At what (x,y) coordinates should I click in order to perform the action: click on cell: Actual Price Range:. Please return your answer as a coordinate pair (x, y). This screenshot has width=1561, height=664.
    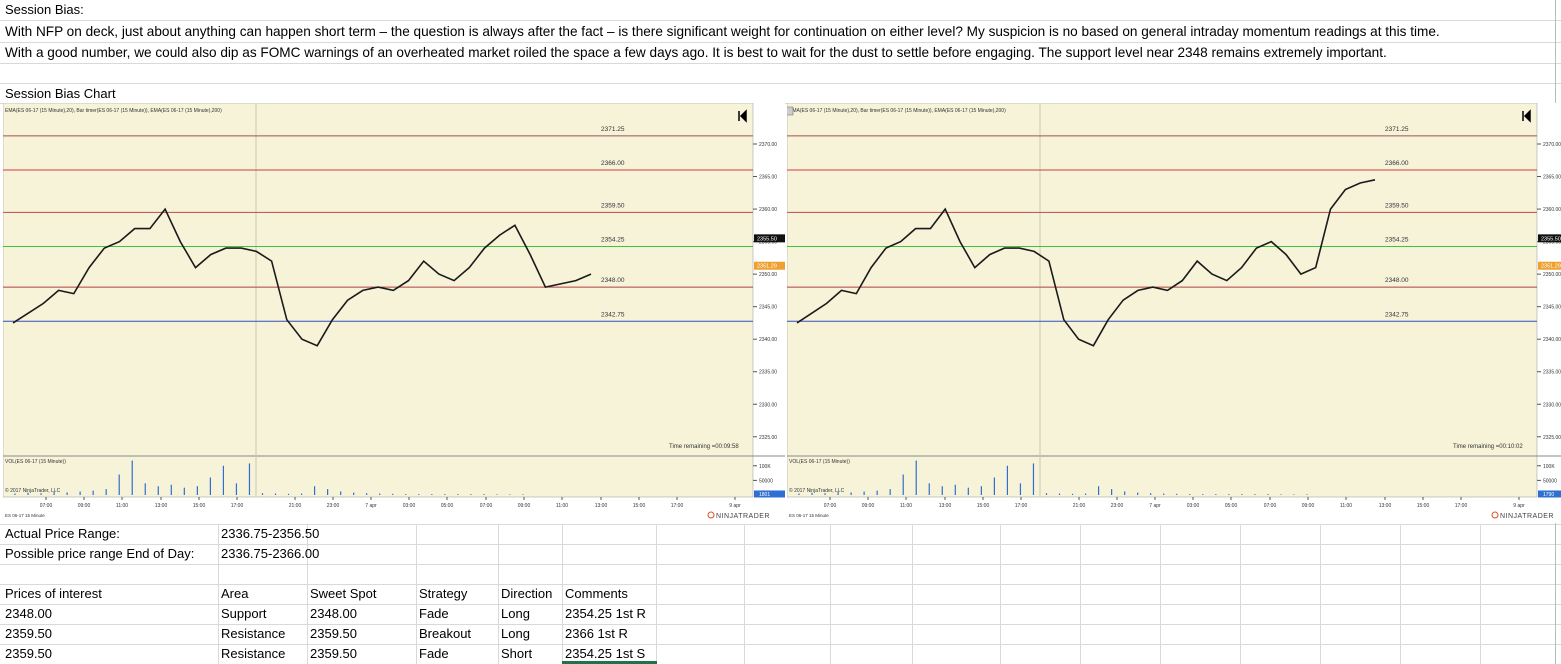
    Looking at the image, I should click on (62, 533).